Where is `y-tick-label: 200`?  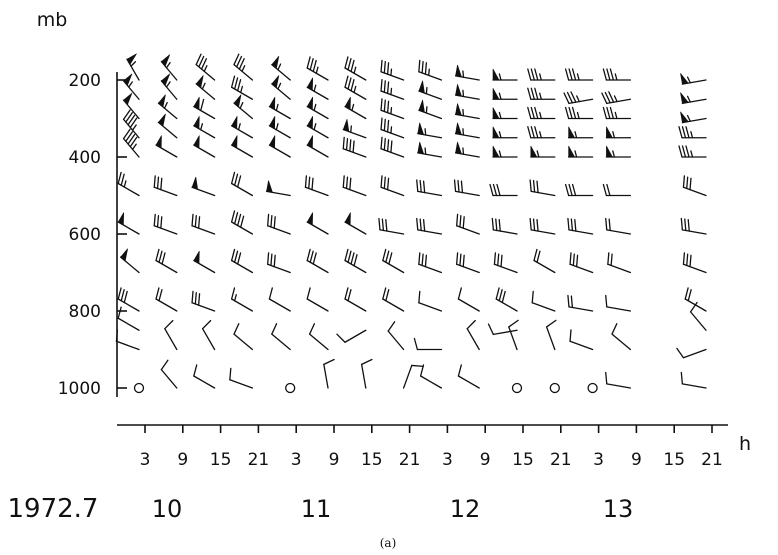
y-tick-label: 200 is located at coordinates (85, 81).